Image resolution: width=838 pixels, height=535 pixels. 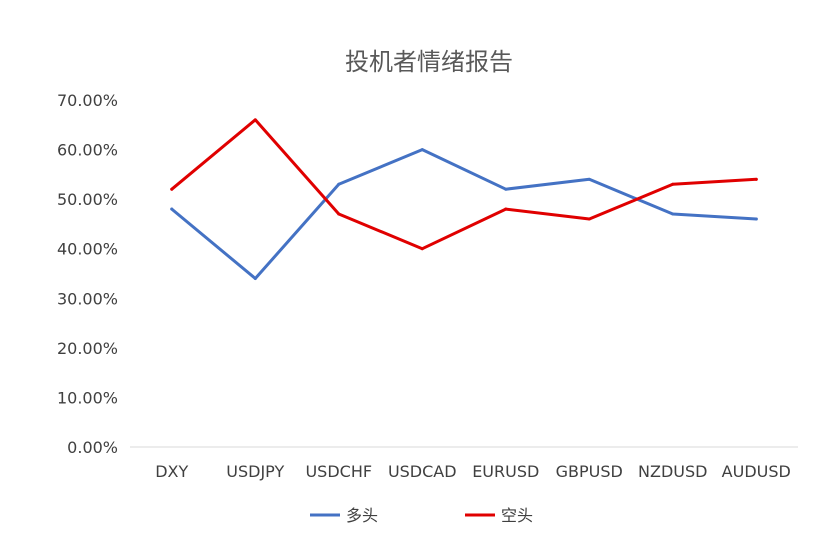 What do you see at coordinates (505, 471) in the screenshot?
I see `x-tick-label: EURUSD` at bounding box center [505, 471].